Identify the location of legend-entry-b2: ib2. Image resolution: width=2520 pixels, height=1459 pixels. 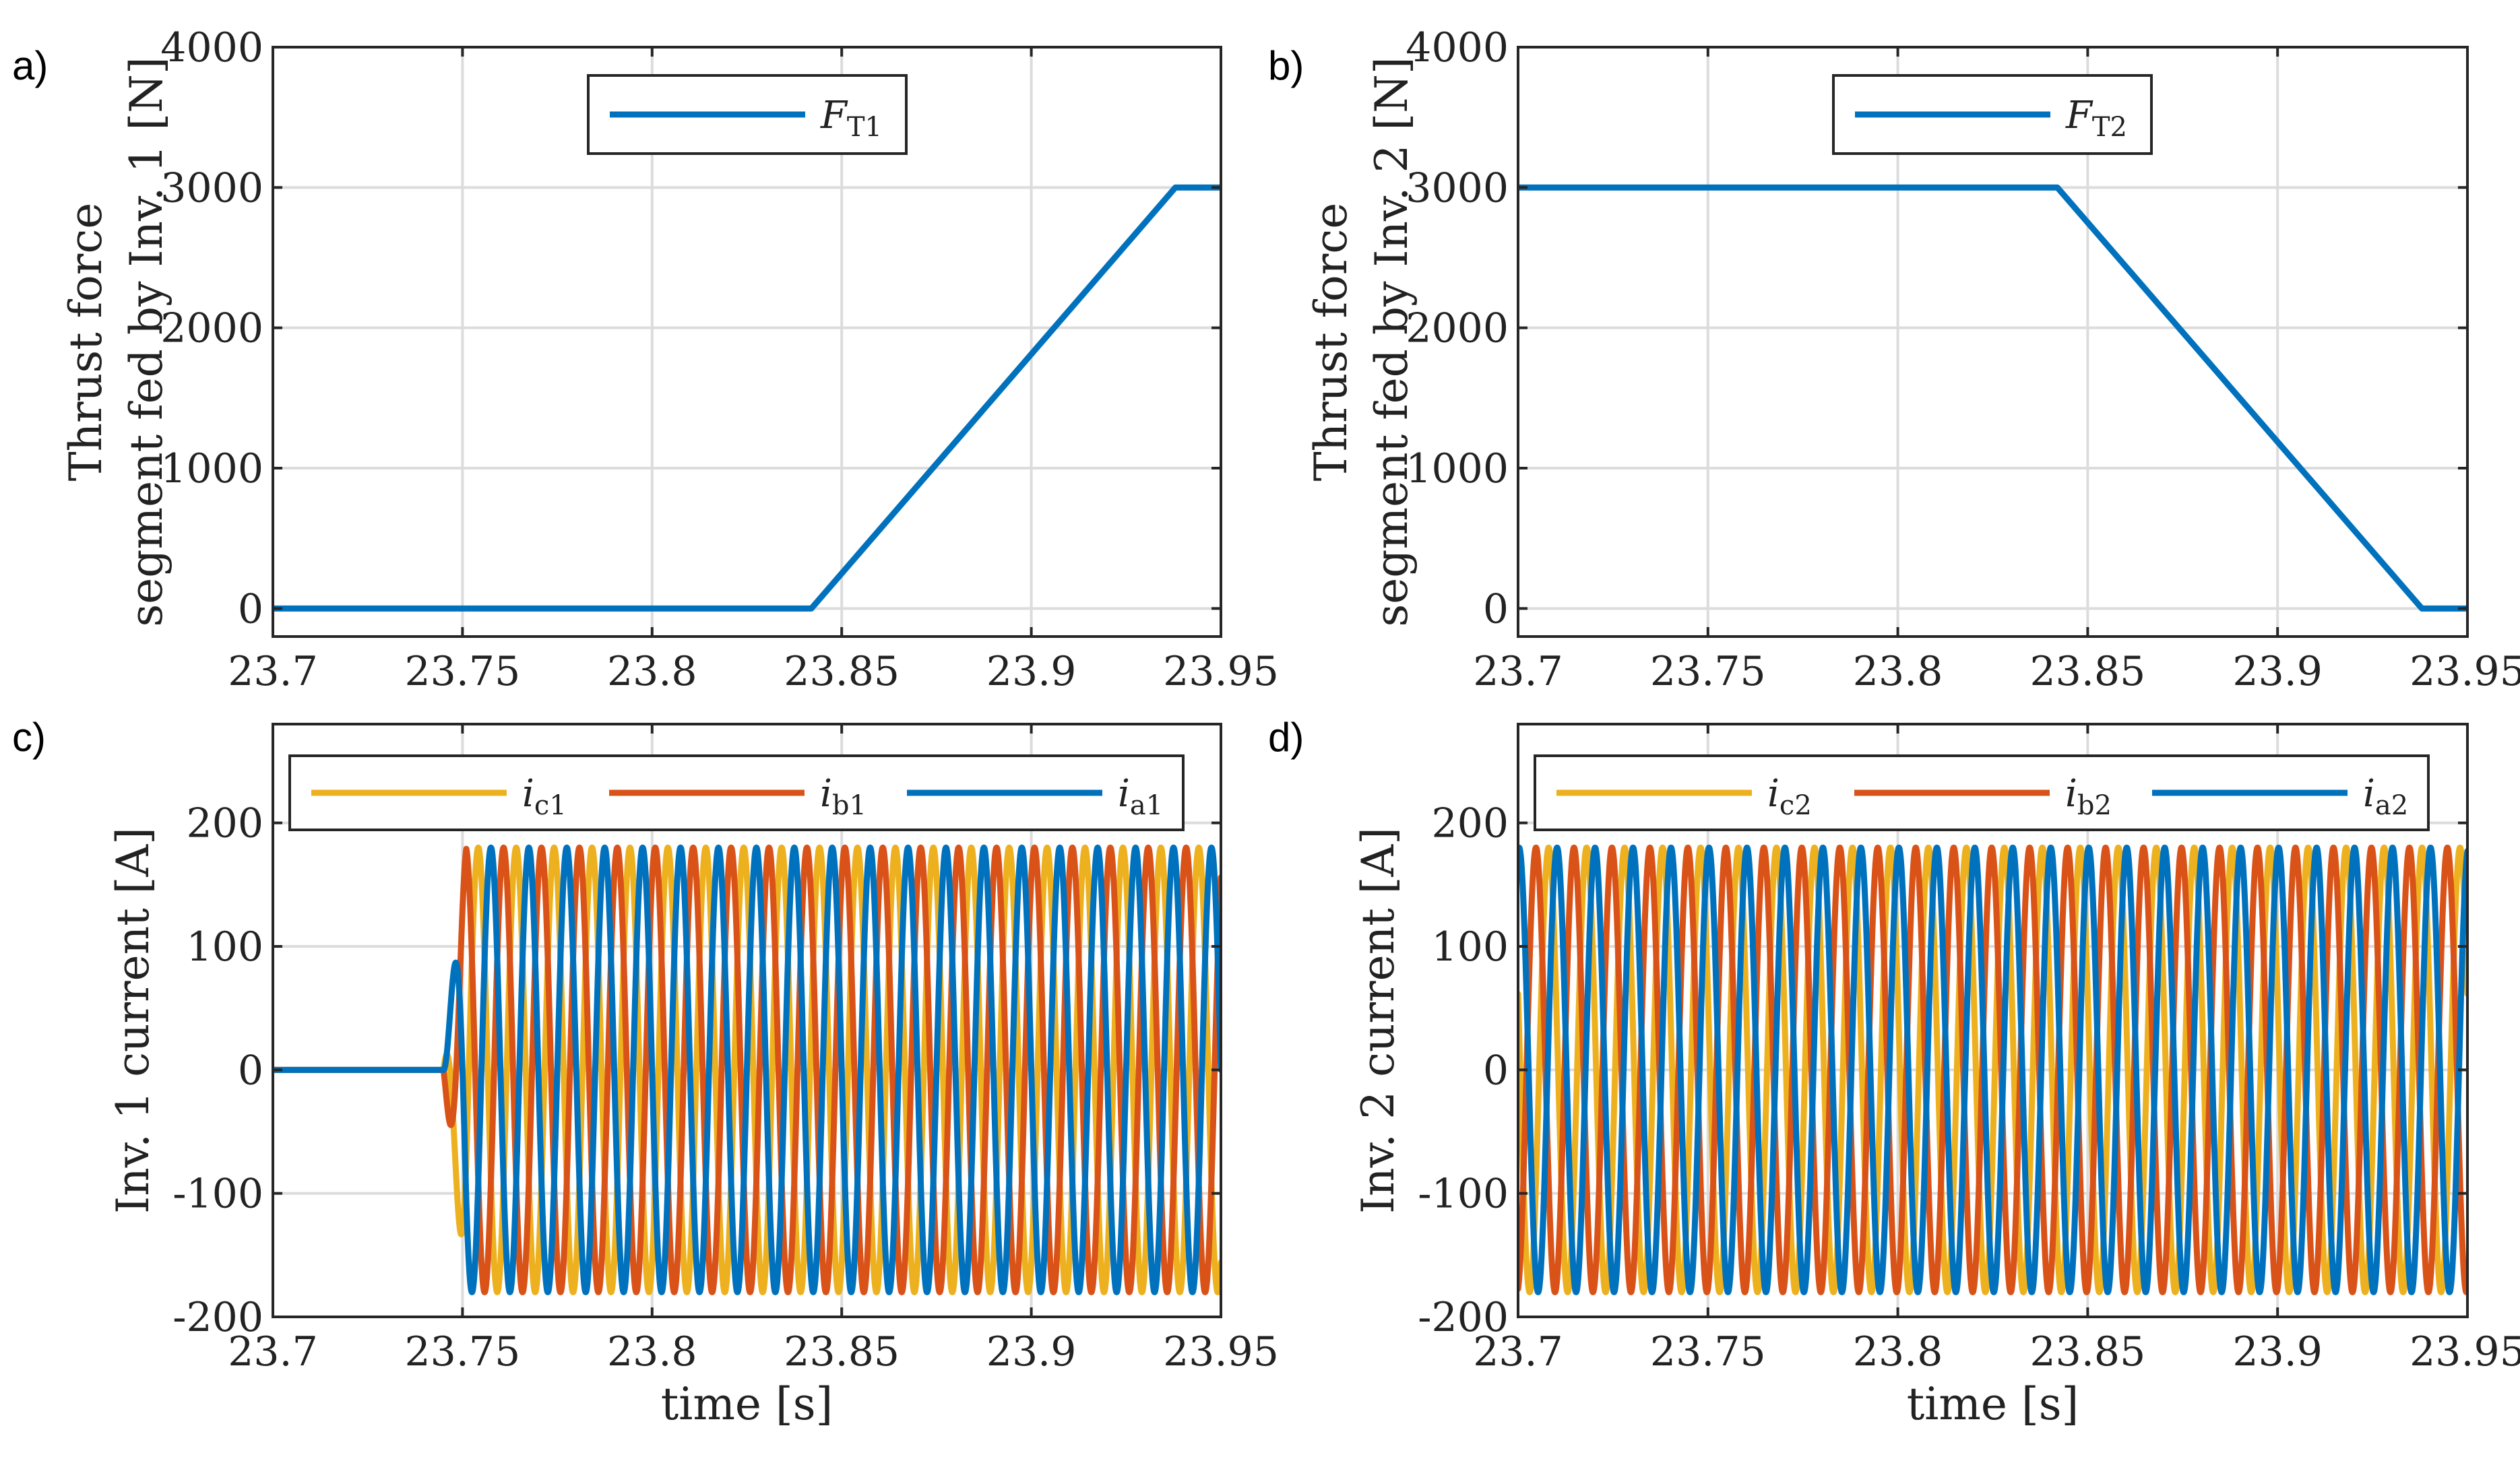
(2088, 796).